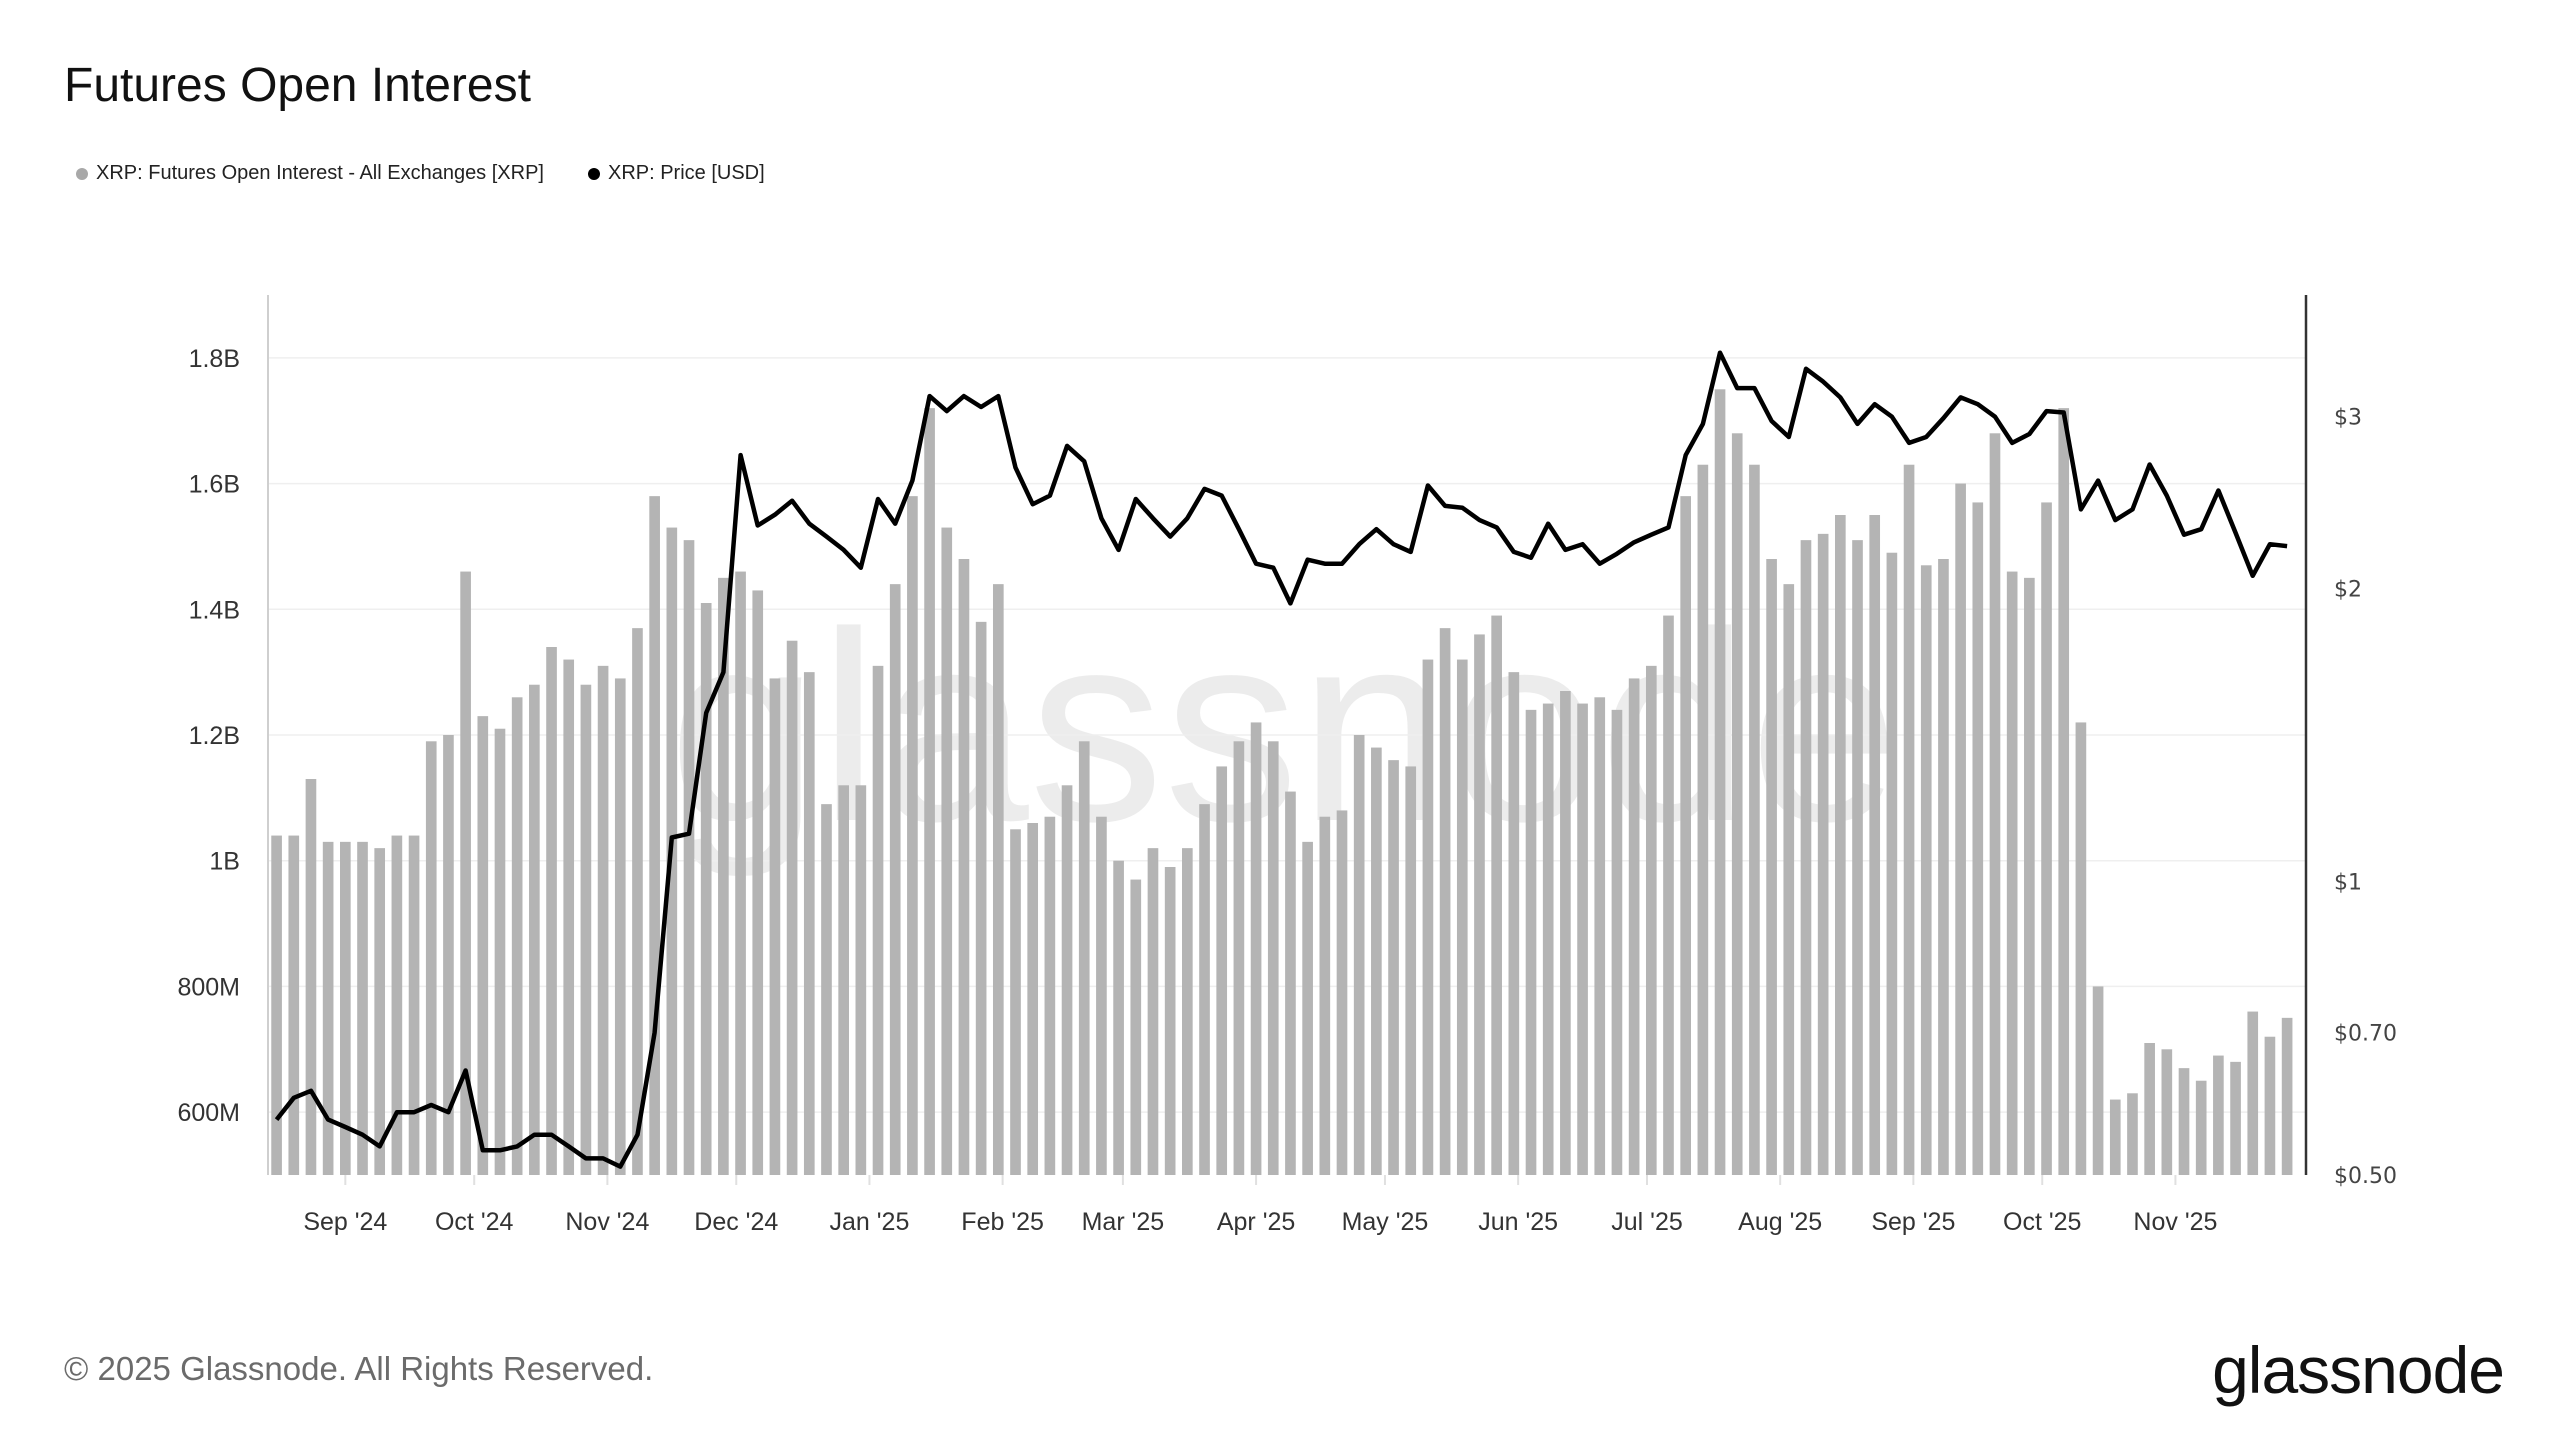 The height and width of the screenshot is (1440, 2560). What do you see at coordinates (2348, 883) in the screenshot?
I see `right-tick-label: $1` at bounding box center [2348, 883].